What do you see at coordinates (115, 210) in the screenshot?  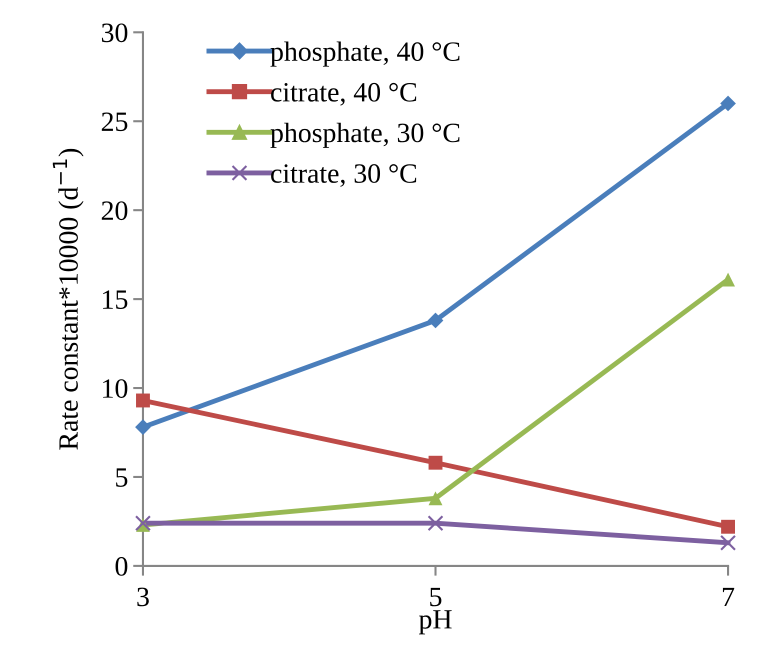 I see `y-tick-label: 20` at bounding box center [115, 210].